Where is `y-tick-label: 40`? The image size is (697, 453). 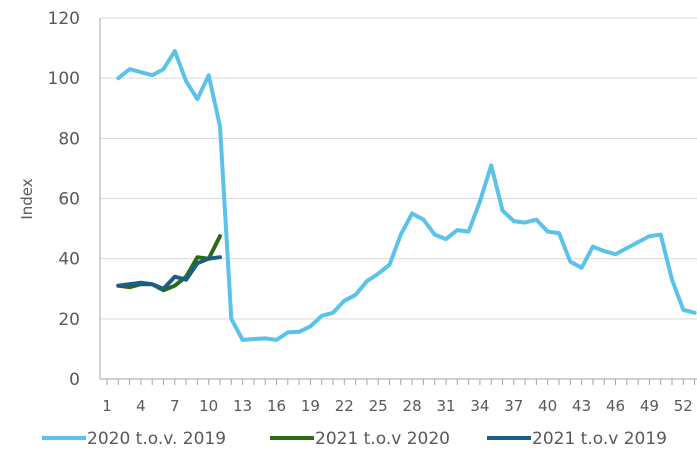 y-tick-label: 40 is located at coordinates (69, 260).